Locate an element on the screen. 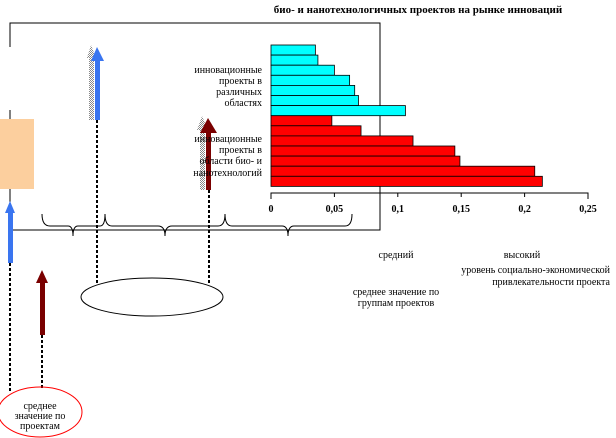  peach-box is located at coordinates (17, 154).